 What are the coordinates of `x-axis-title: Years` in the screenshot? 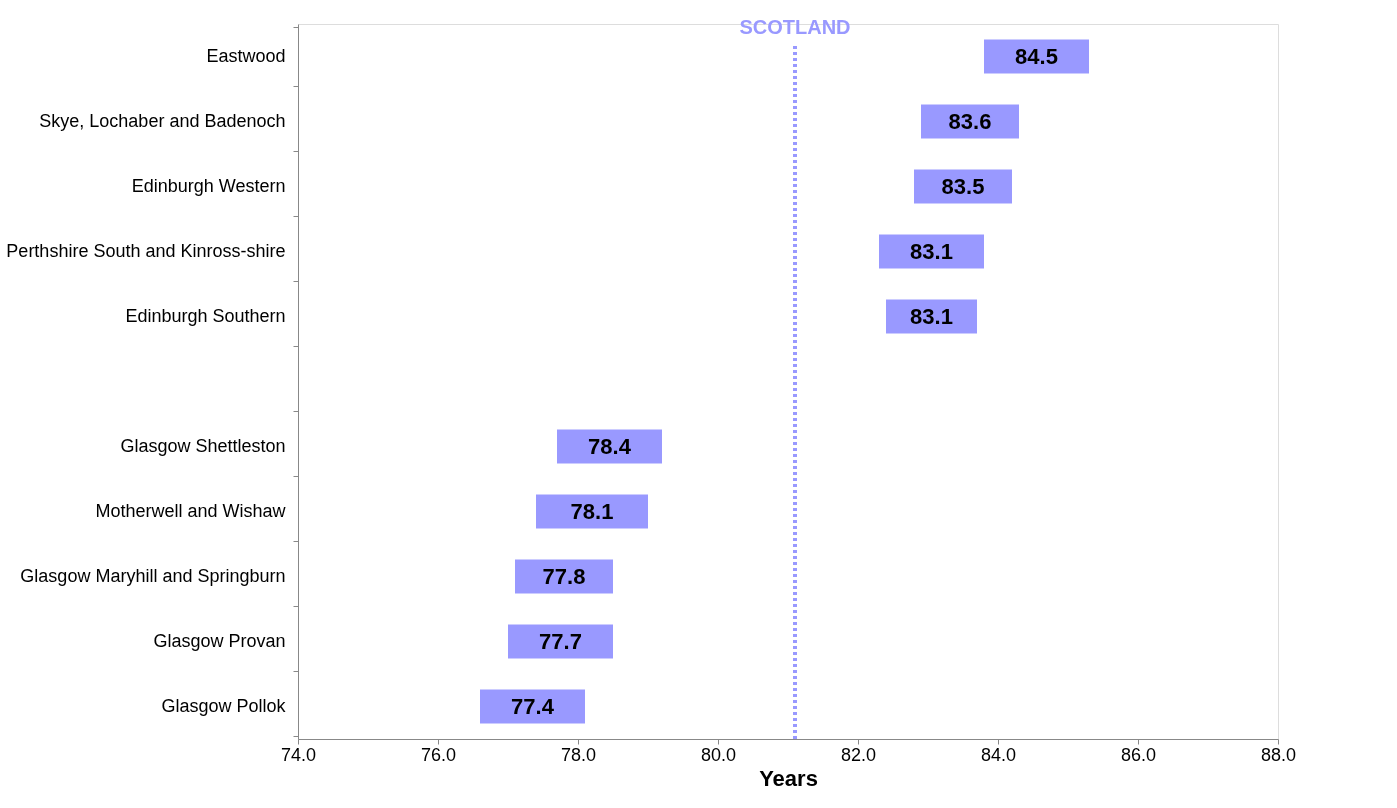 It's located at (788, 778).